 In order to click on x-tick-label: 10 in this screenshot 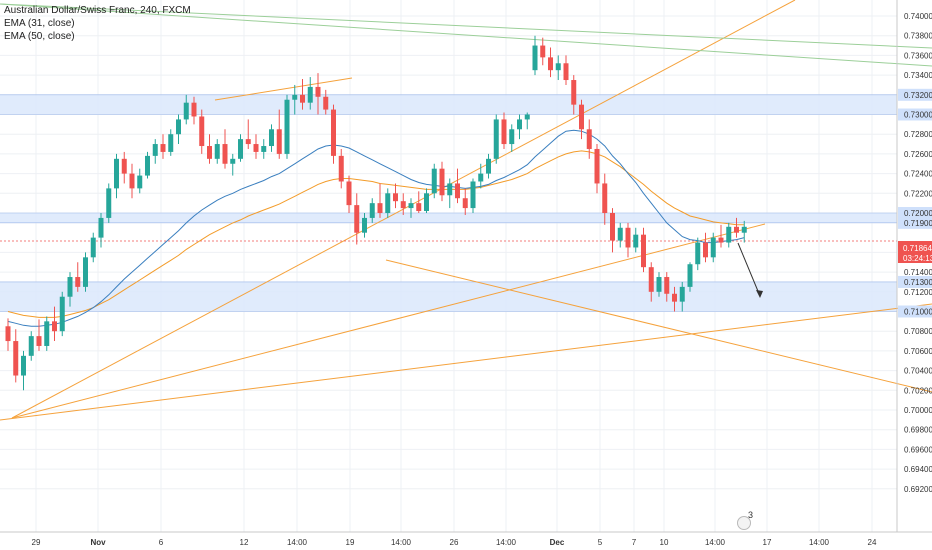, I will do `click(664, 542)`.